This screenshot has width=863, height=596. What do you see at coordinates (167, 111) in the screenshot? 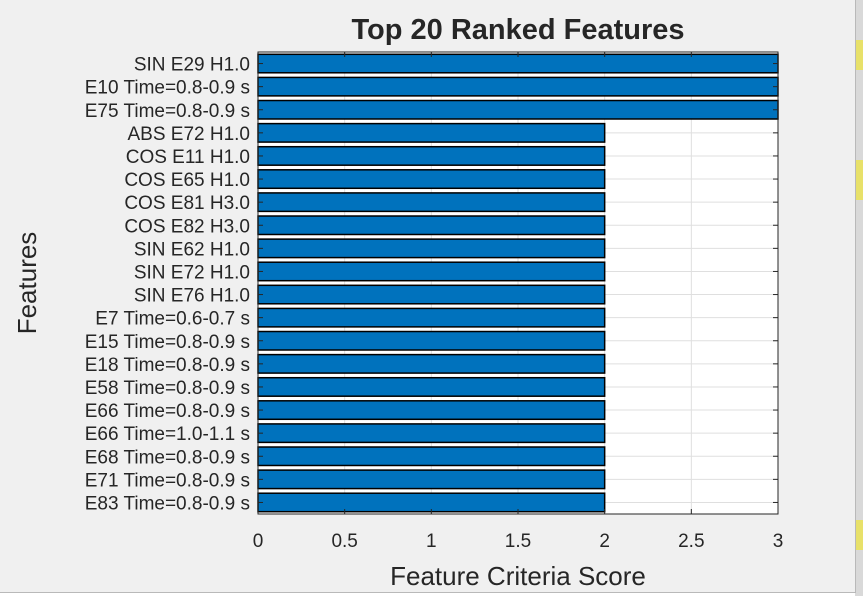
I see `y-tick-label: E75 Time=0.8-0.9 s` at bounding box center [167, 111].